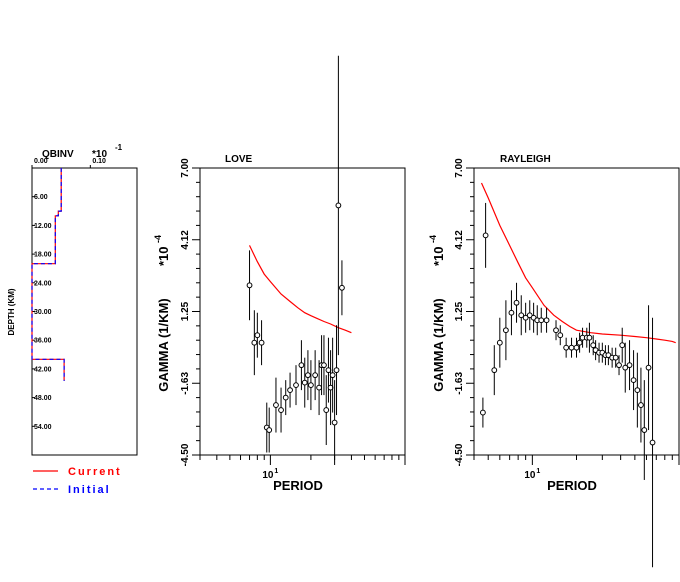  I want to click on legend: Current Initial, so click(77, 481).